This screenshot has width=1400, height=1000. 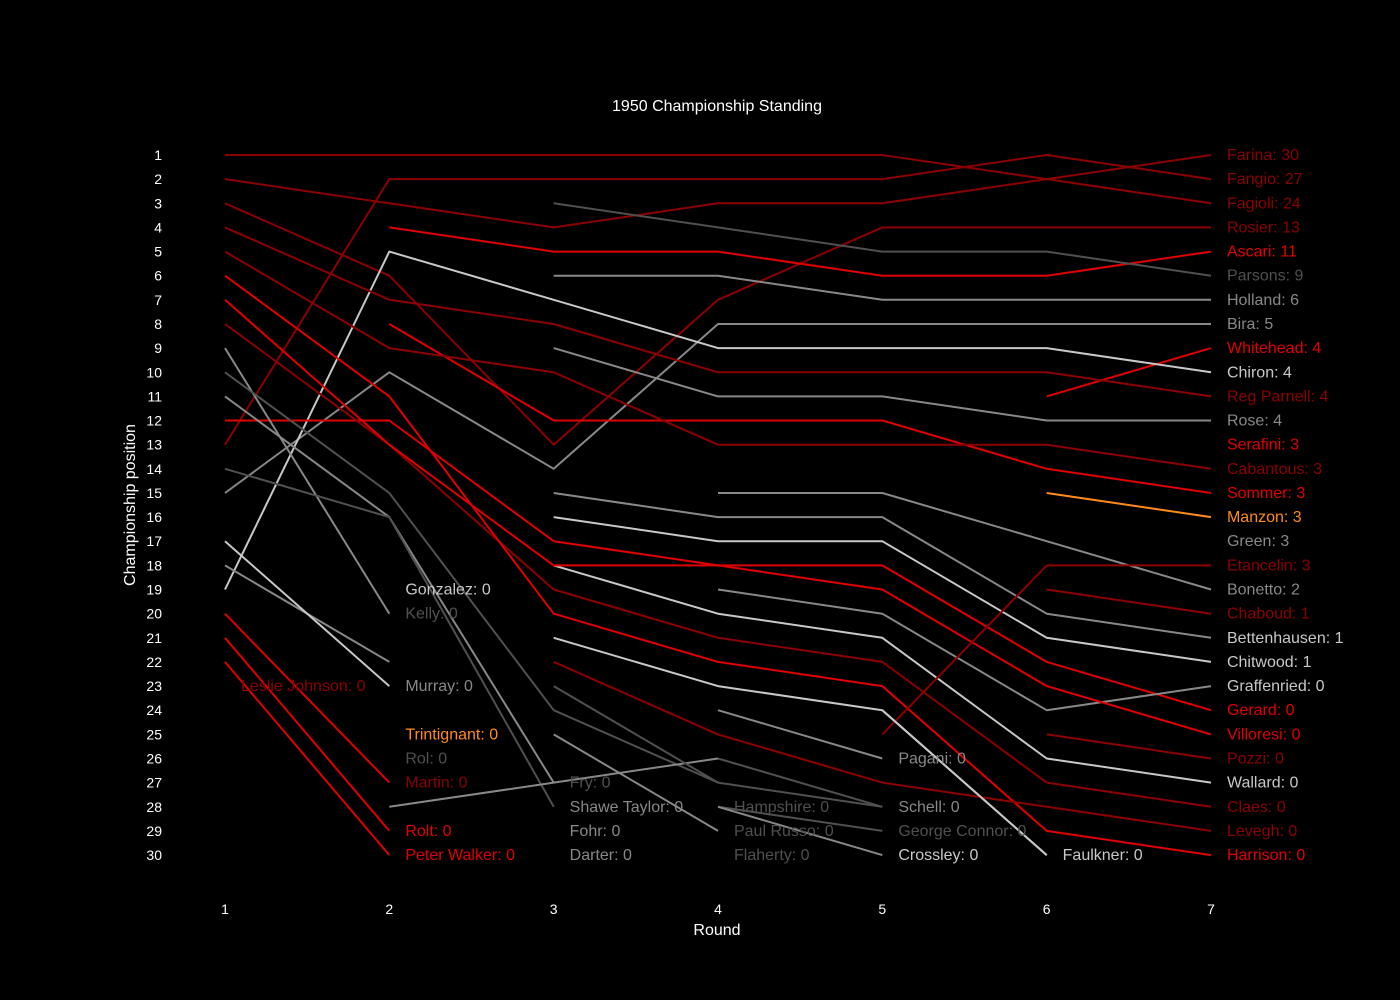 I want to click on y-tick-30: 30, so click(x=154, y=855).